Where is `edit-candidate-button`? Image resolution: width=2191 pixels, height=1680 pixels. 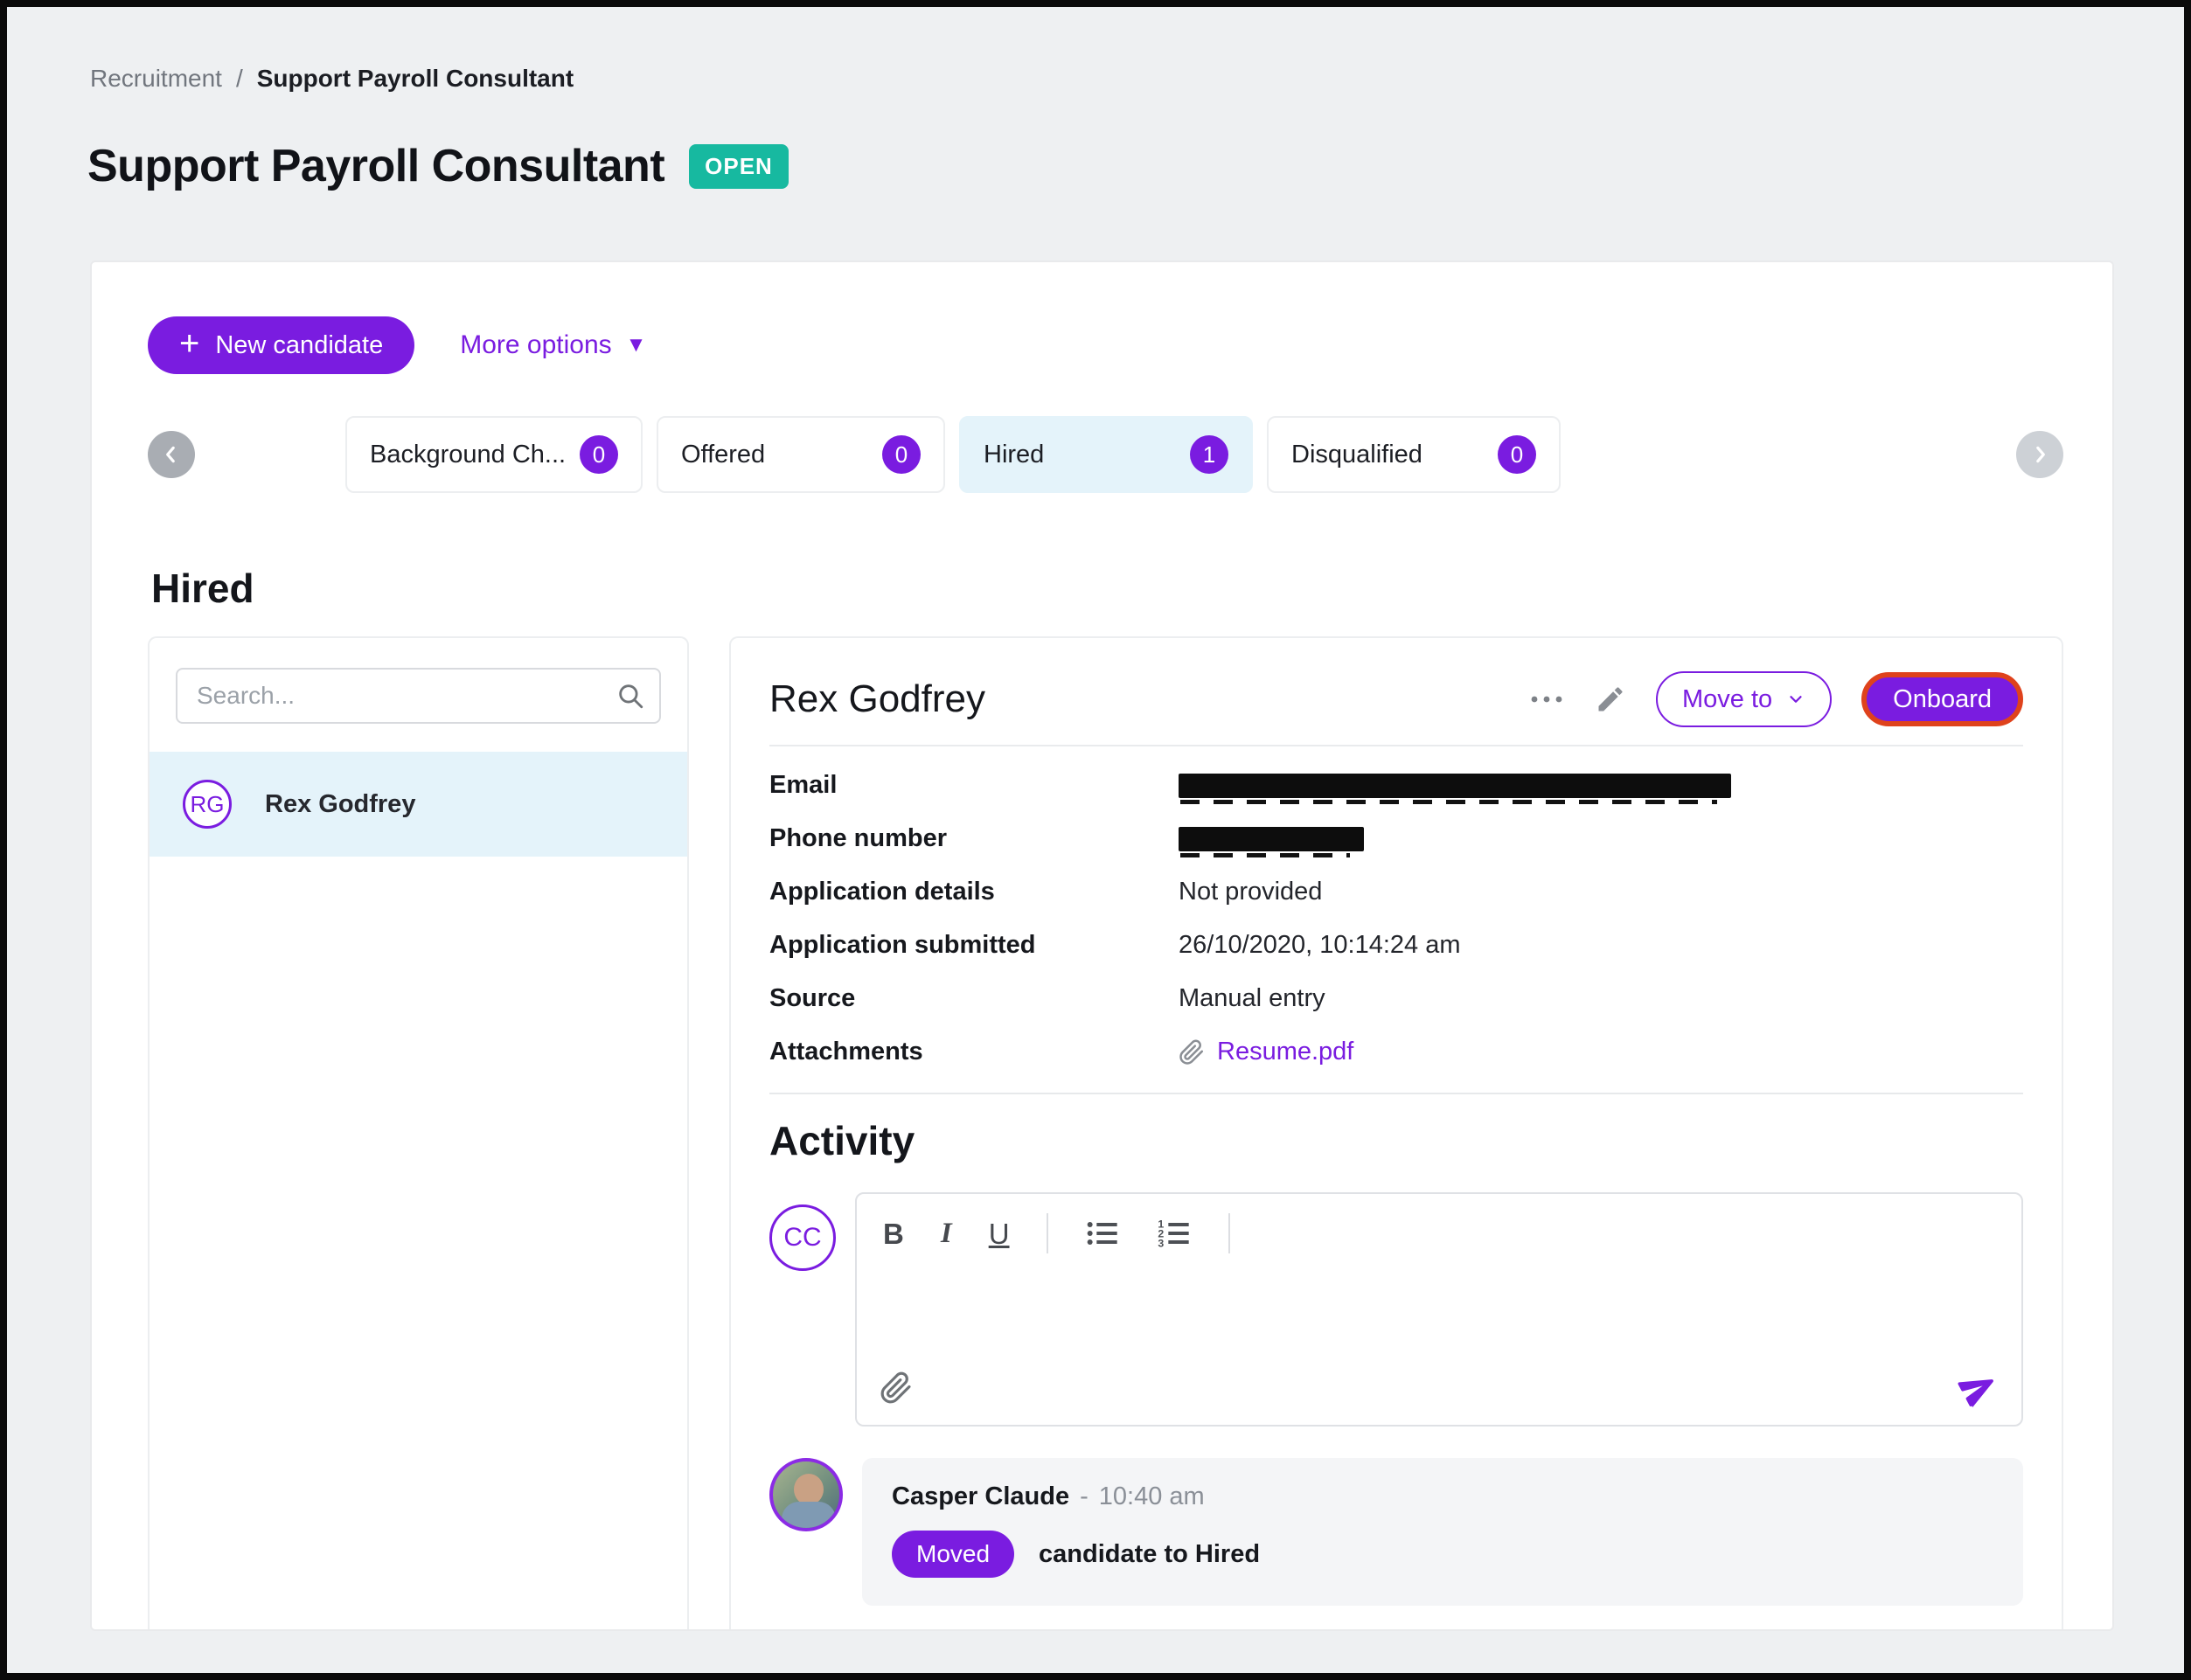 edit-candidate-button is located at coordinates (1610, 699).